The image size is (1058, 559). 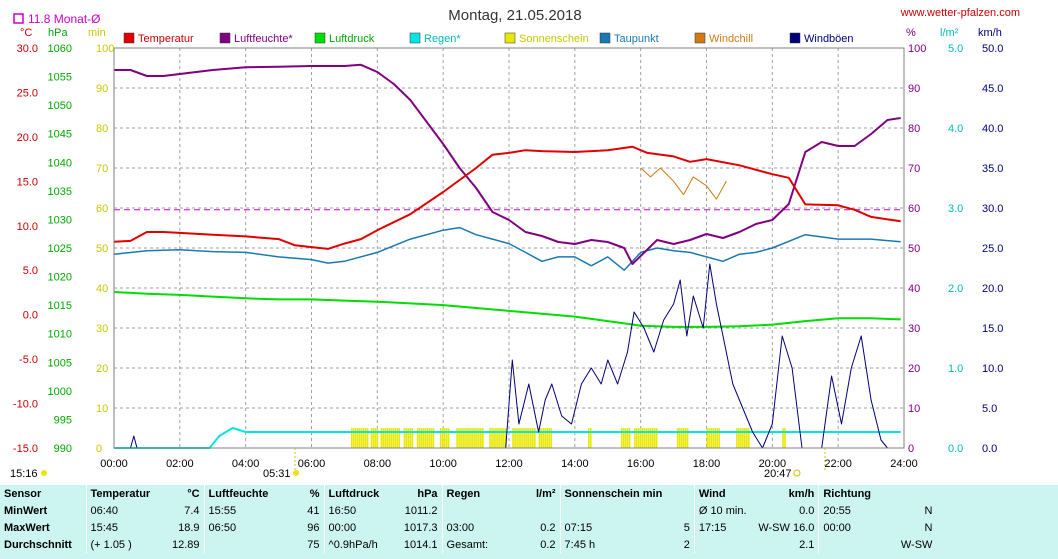 What do you see at coordinates (102, 289) in the screenshot?
I see `min-tick-label: 40` at bounding box center [102, 289].